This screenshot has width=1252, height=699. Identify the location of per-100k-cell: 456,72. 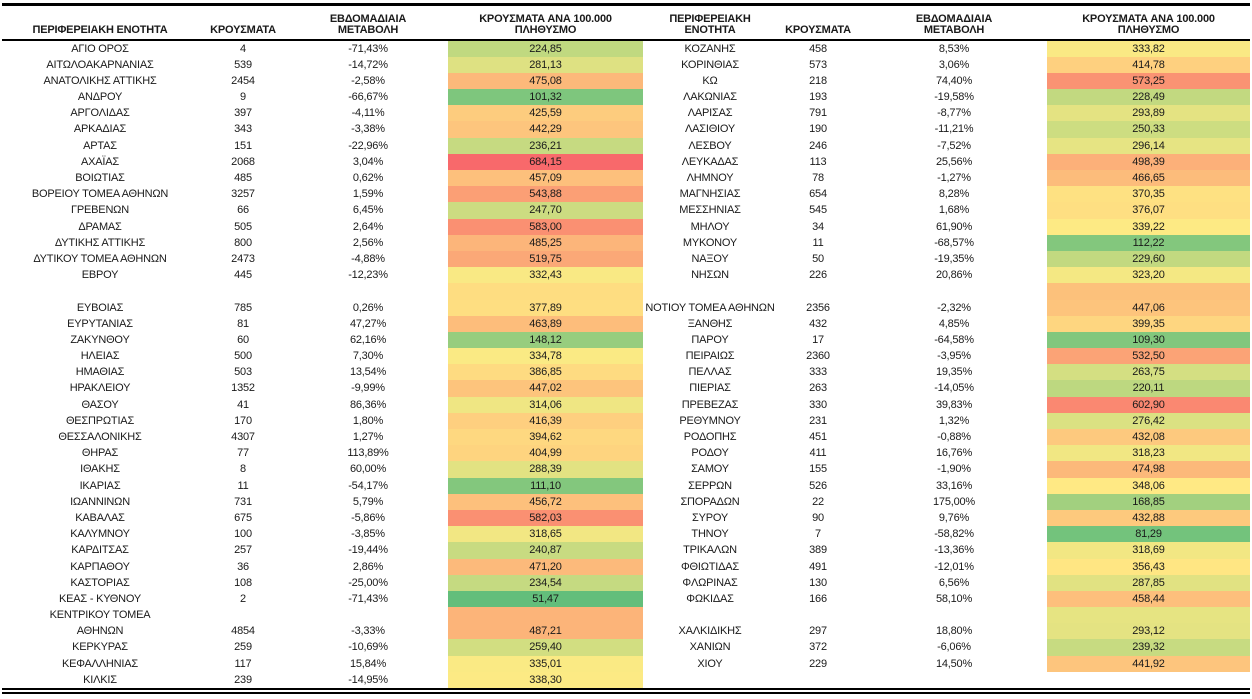
(545, 501).